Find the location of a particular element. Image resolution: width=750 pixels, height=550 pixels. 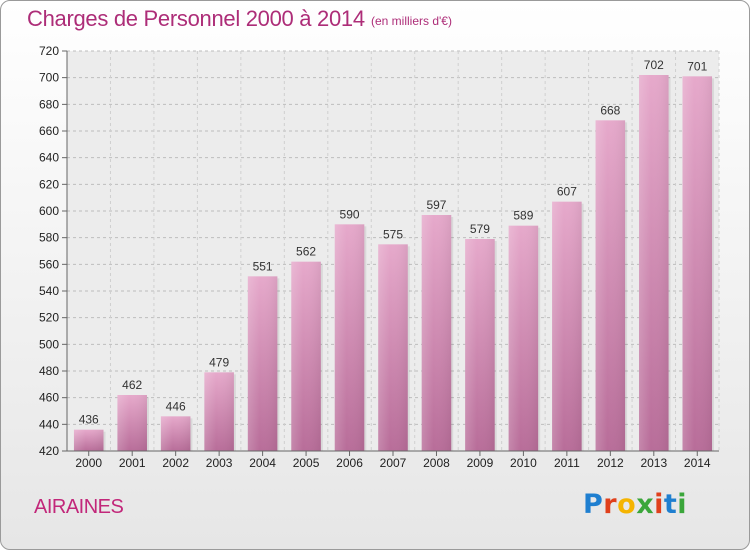

y-tick-label: 600 is located at coordinates (49, 211).